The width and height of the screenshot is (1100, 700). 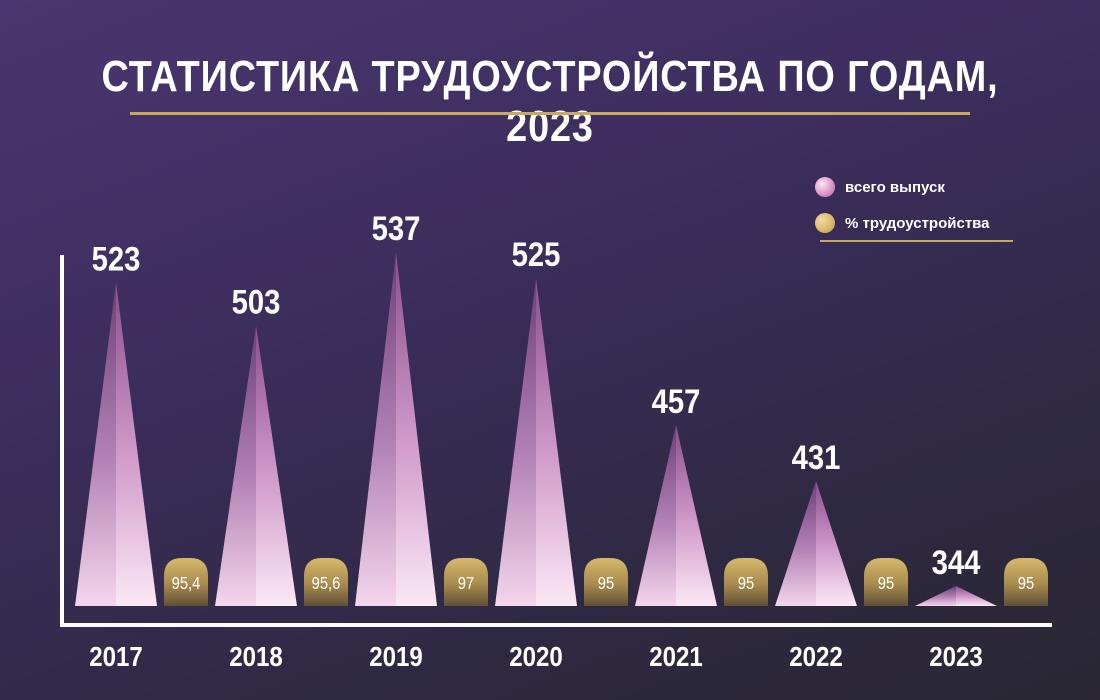 I want to click on value-label-employment-2017: 95,4, so click(x=186, y=584).